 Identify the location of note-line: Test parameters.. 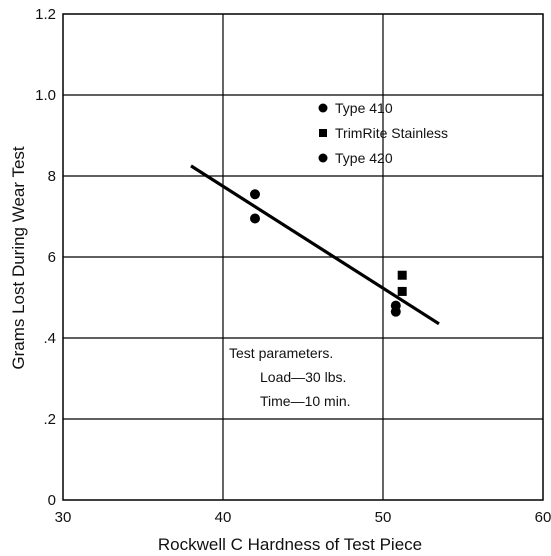
(281, 353).